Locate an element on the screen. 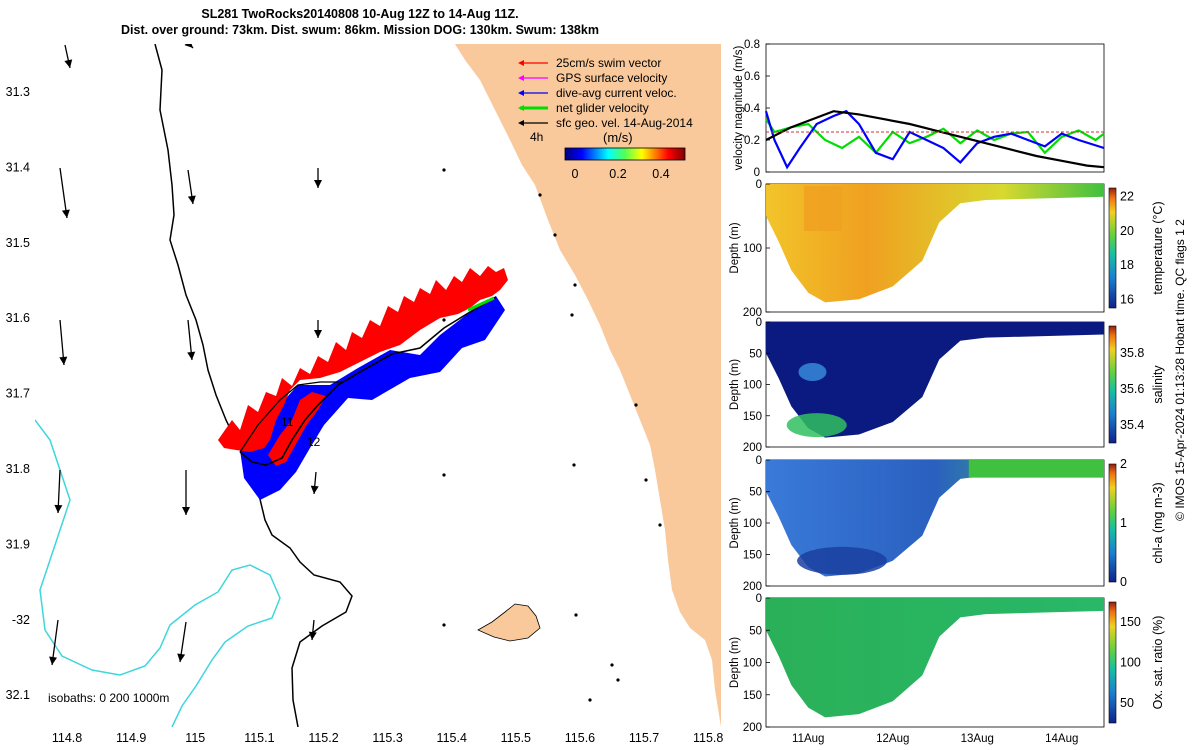 Image resolution: width=1200 pixels, height=750 pixels. depth-tick-label: 150 is located at coordinates (752, 696).